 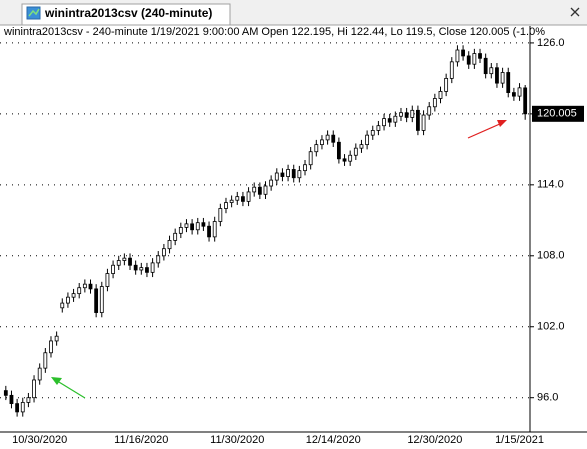 What do you see at coordinates (126, 14) in the screenshot?
I see `tab` at bounding box center [126, 14].